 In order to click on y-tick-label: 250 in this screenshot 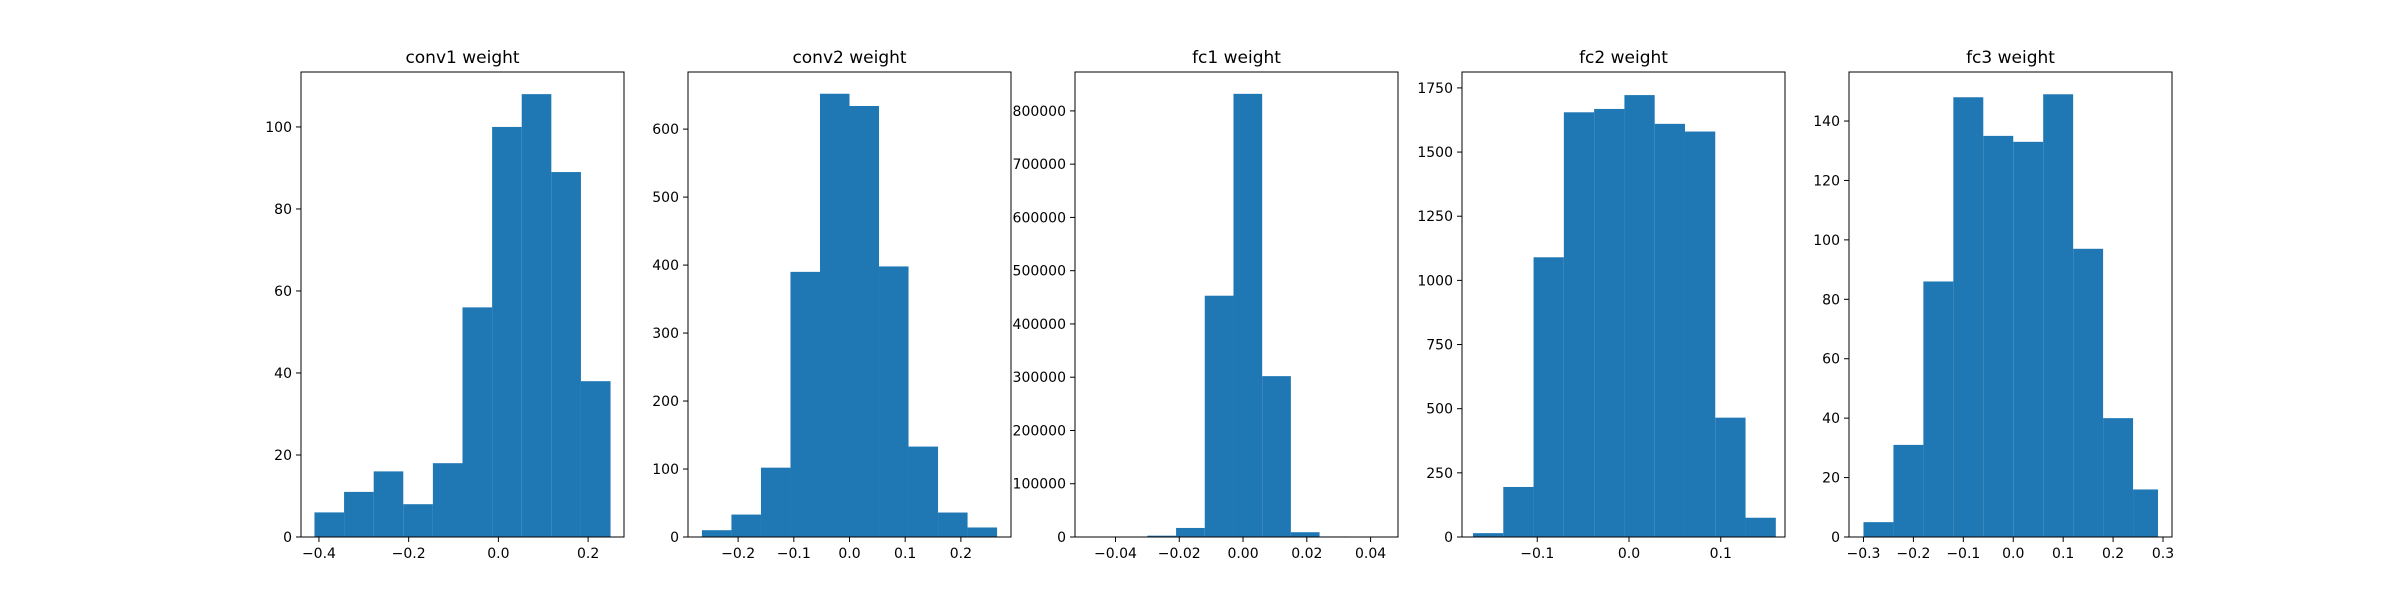, I will do `click(1439, 474)`.